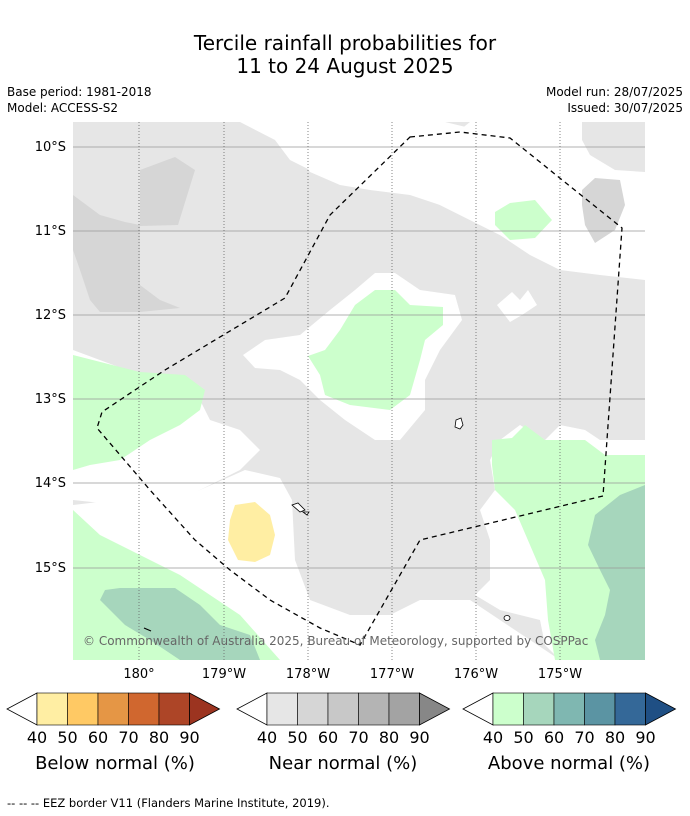 This screenshot has width=690, height=816. I want to click on lat-label: 12°S, so click(50, 315).